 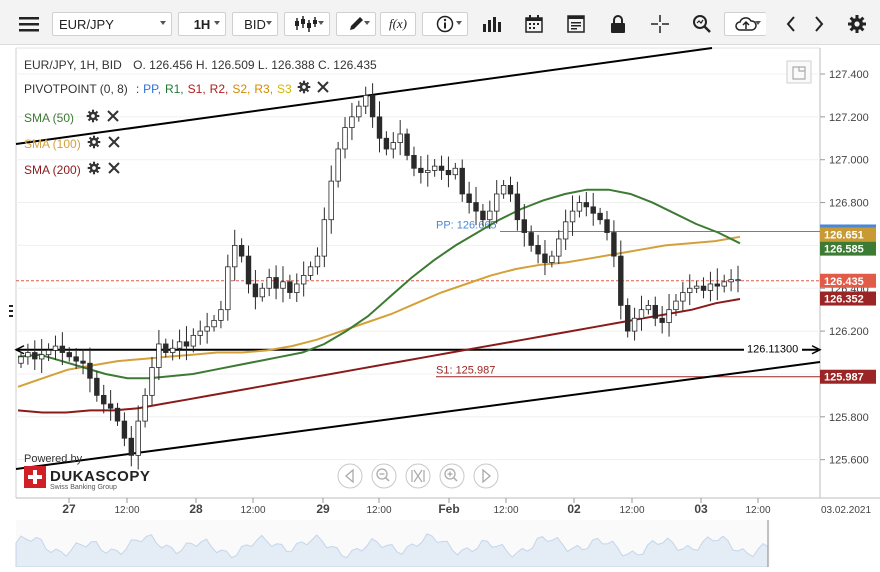 I want to click on instrument-selector: EUR/JPY, so click(x=112, y=24).